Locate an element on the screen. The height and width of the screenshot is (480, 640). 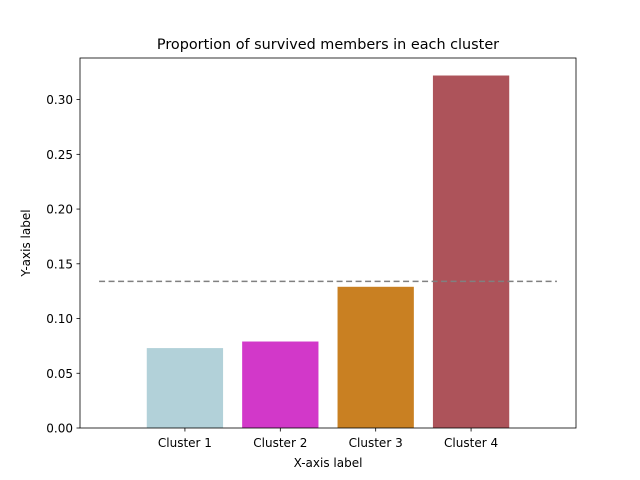
y-tick-label: 0.20 is located at coordinates (59, 210).